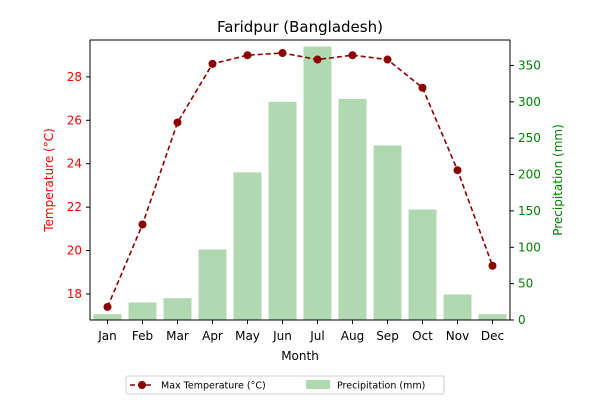 The image size is (600, 400). Describe the element at coordinates (492, 336) in the screenshot. I see `x-tick-label: Dec` at that location.